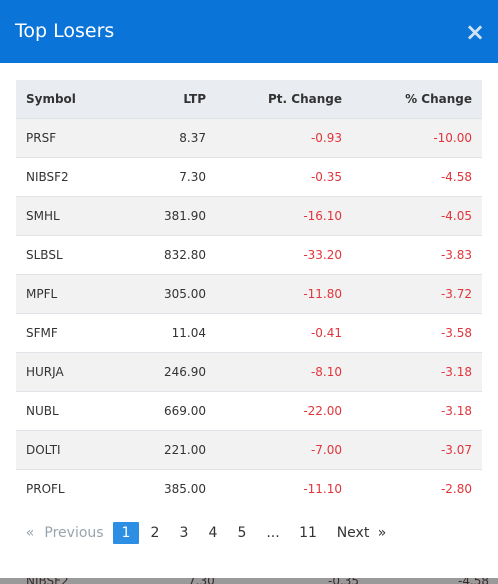 The width and height of the screenshot is (498, 584). I want to click on table-row: NIBSF2 7.30 -0.35 -4.58, so click(249, 176).